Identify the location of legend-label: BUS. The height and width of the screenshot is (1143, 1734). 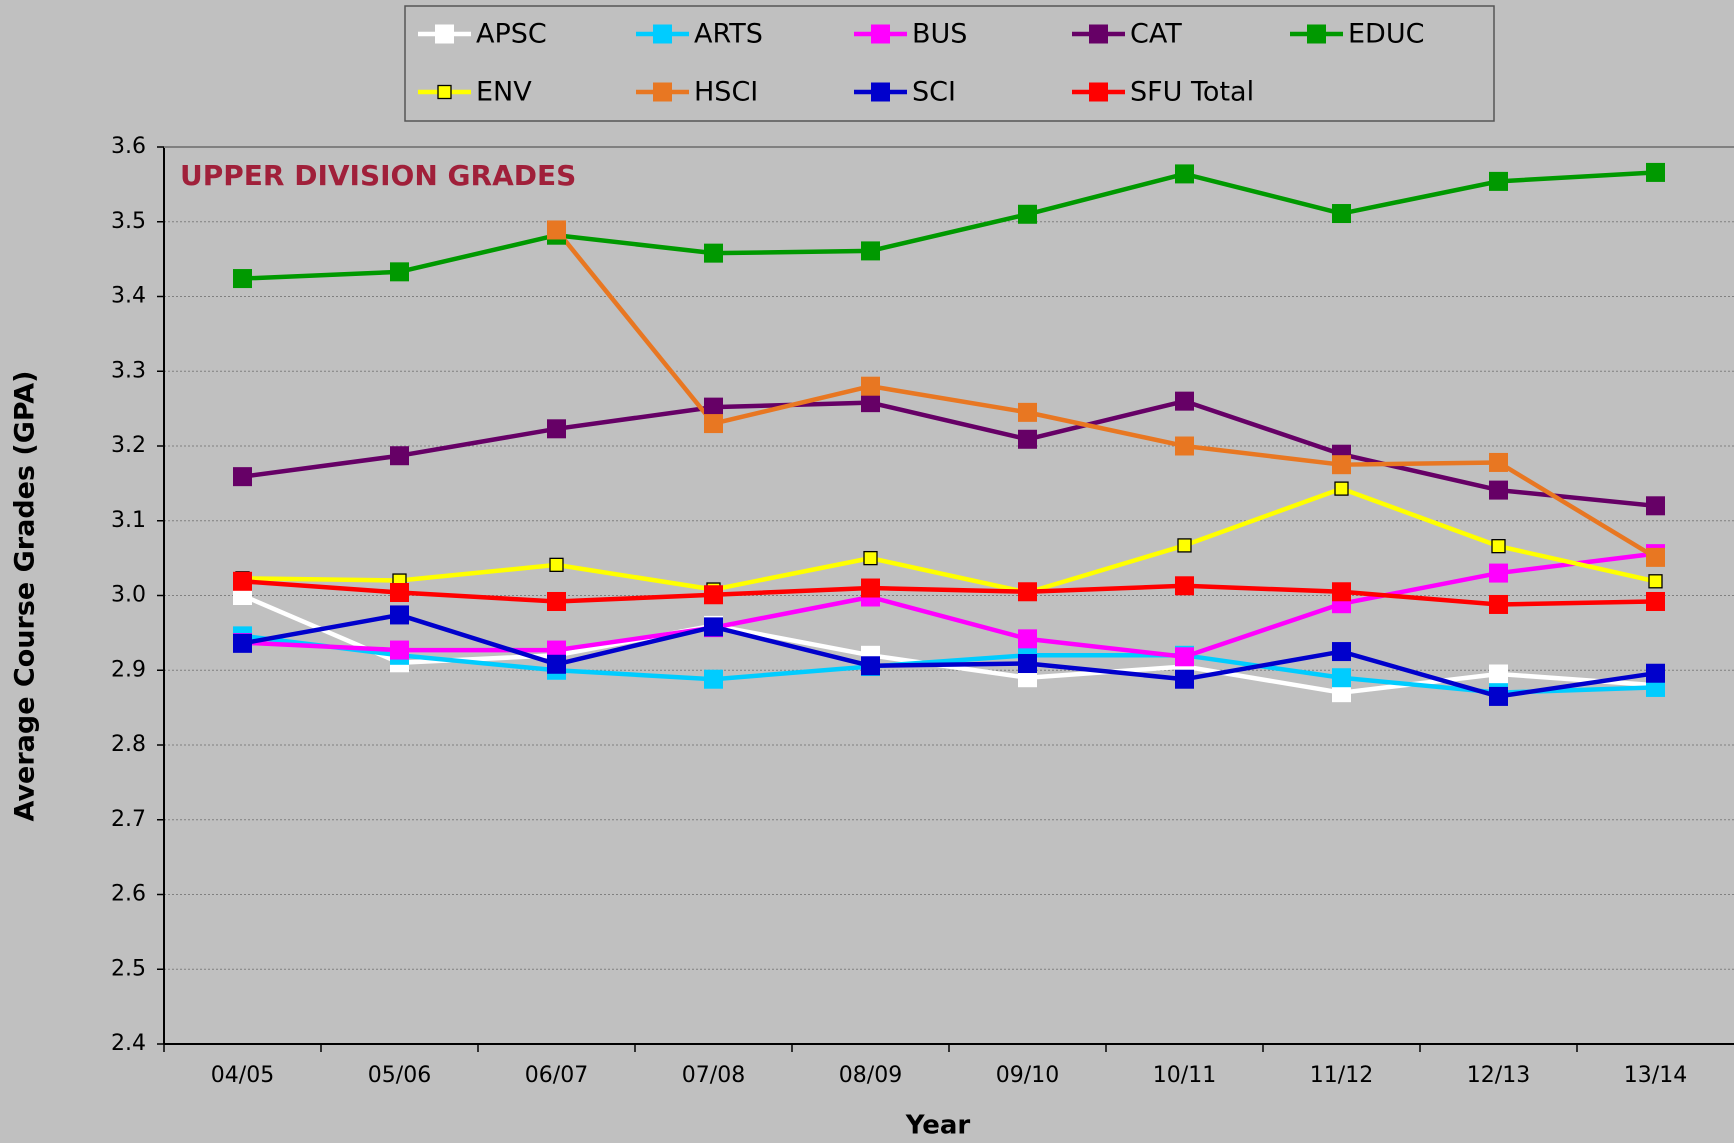
(939, 34).